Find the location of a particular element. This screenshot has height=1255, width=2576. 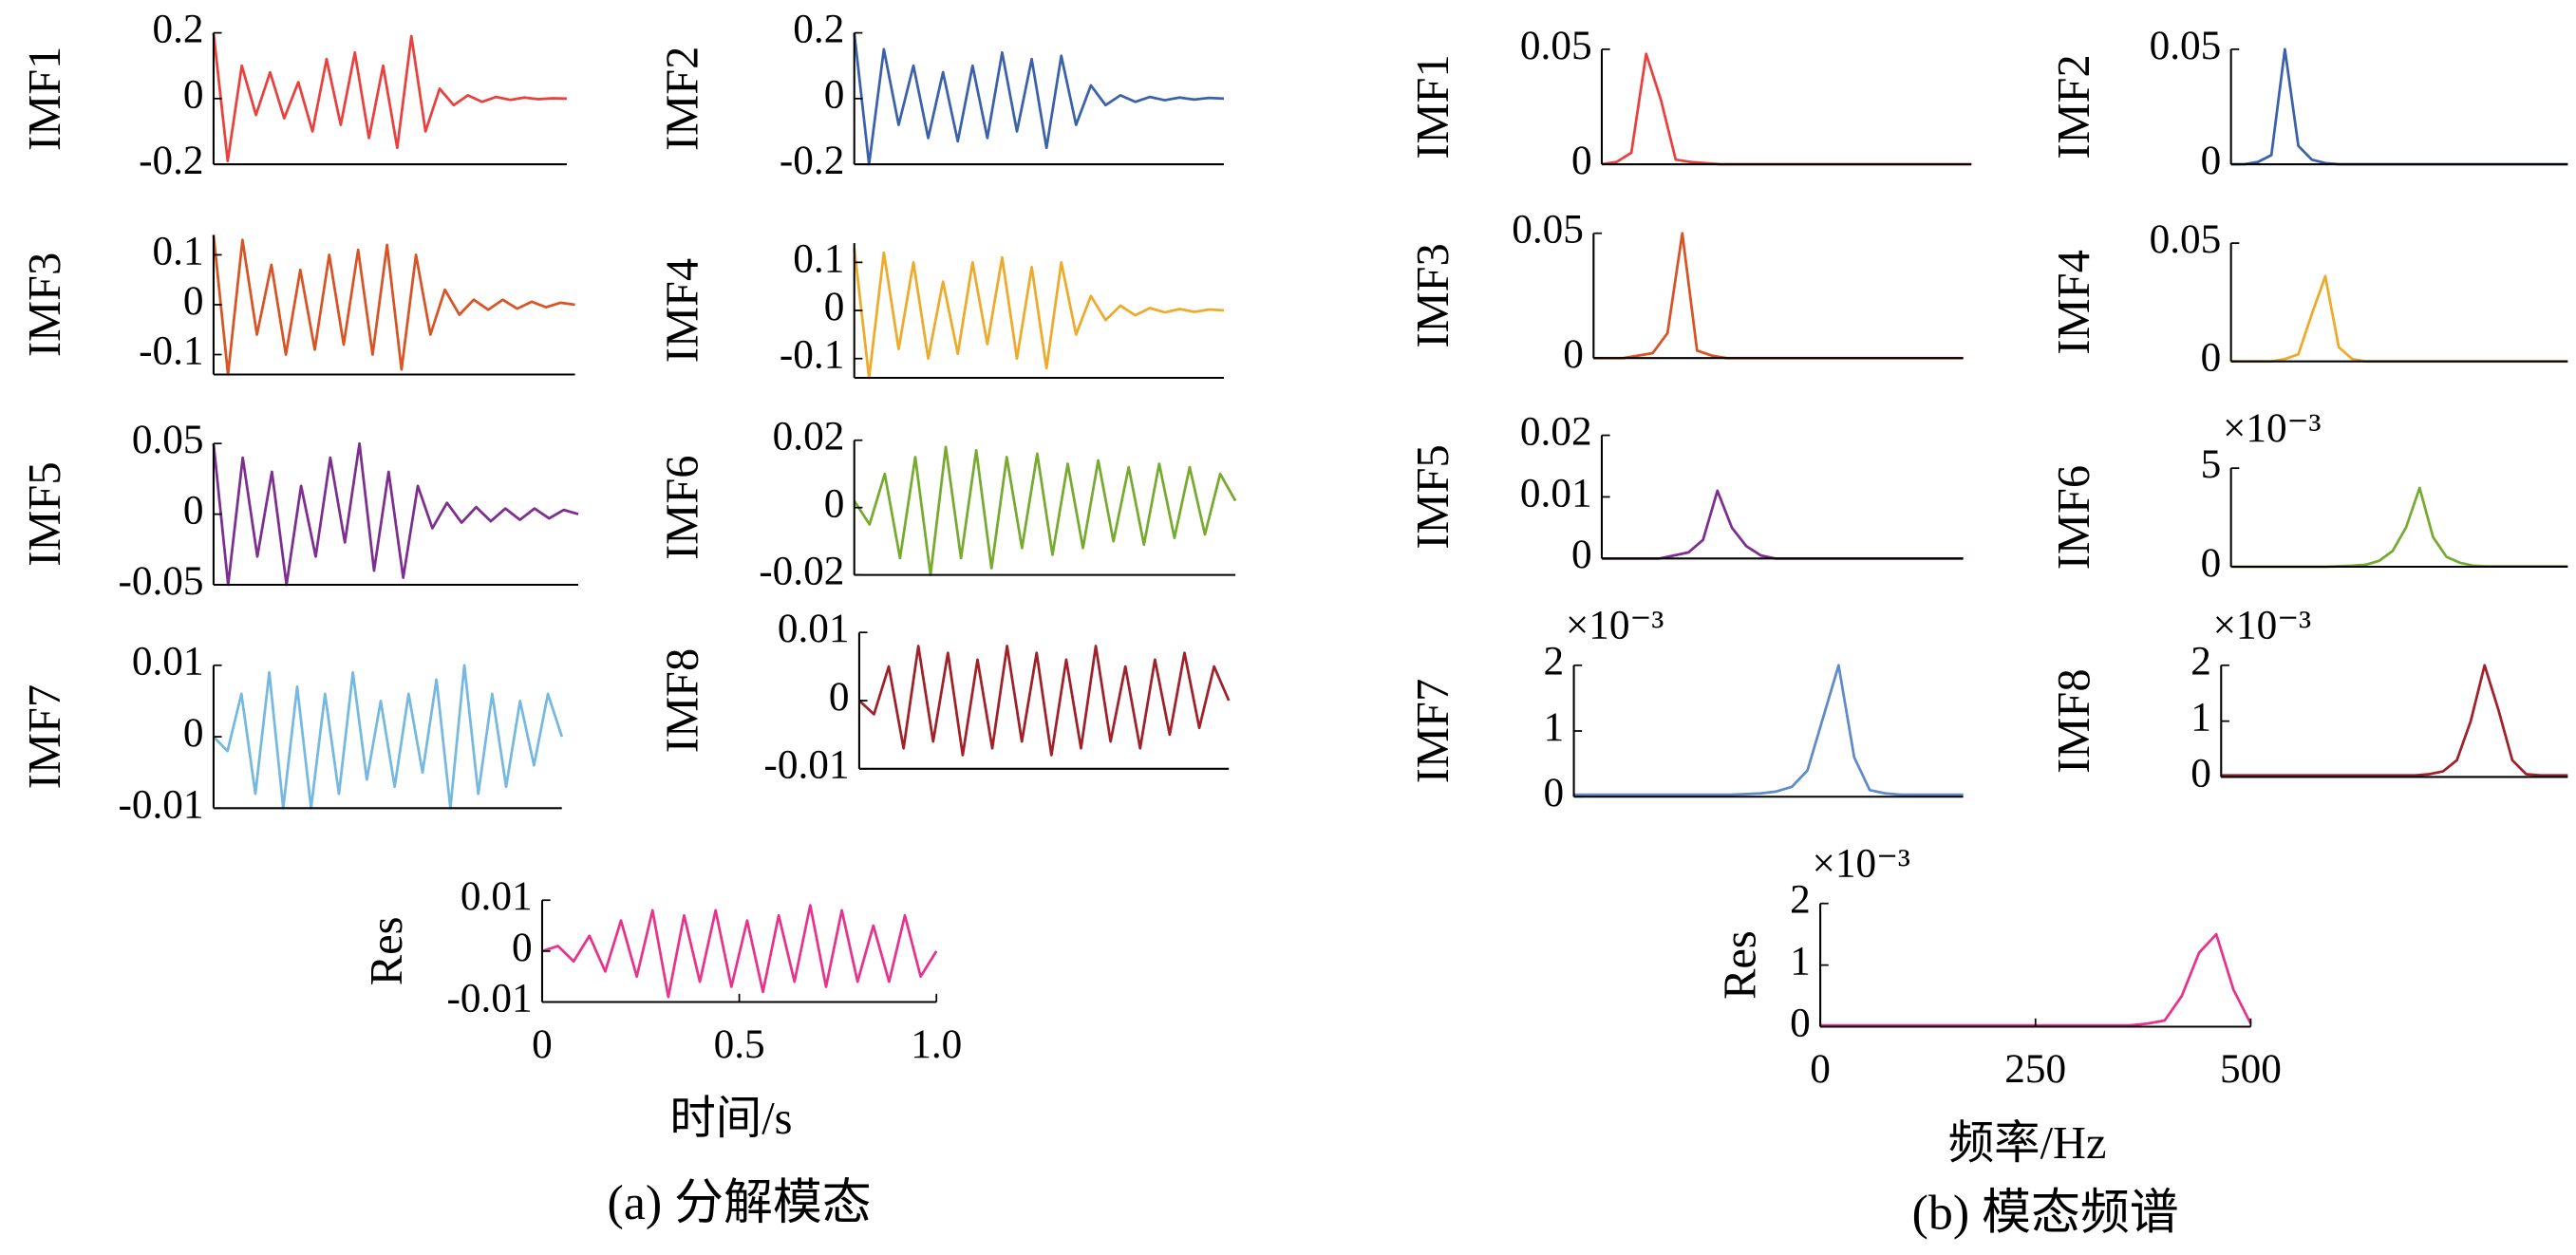

x-tick-label: 500 is located at coordinates (2251, 1069).